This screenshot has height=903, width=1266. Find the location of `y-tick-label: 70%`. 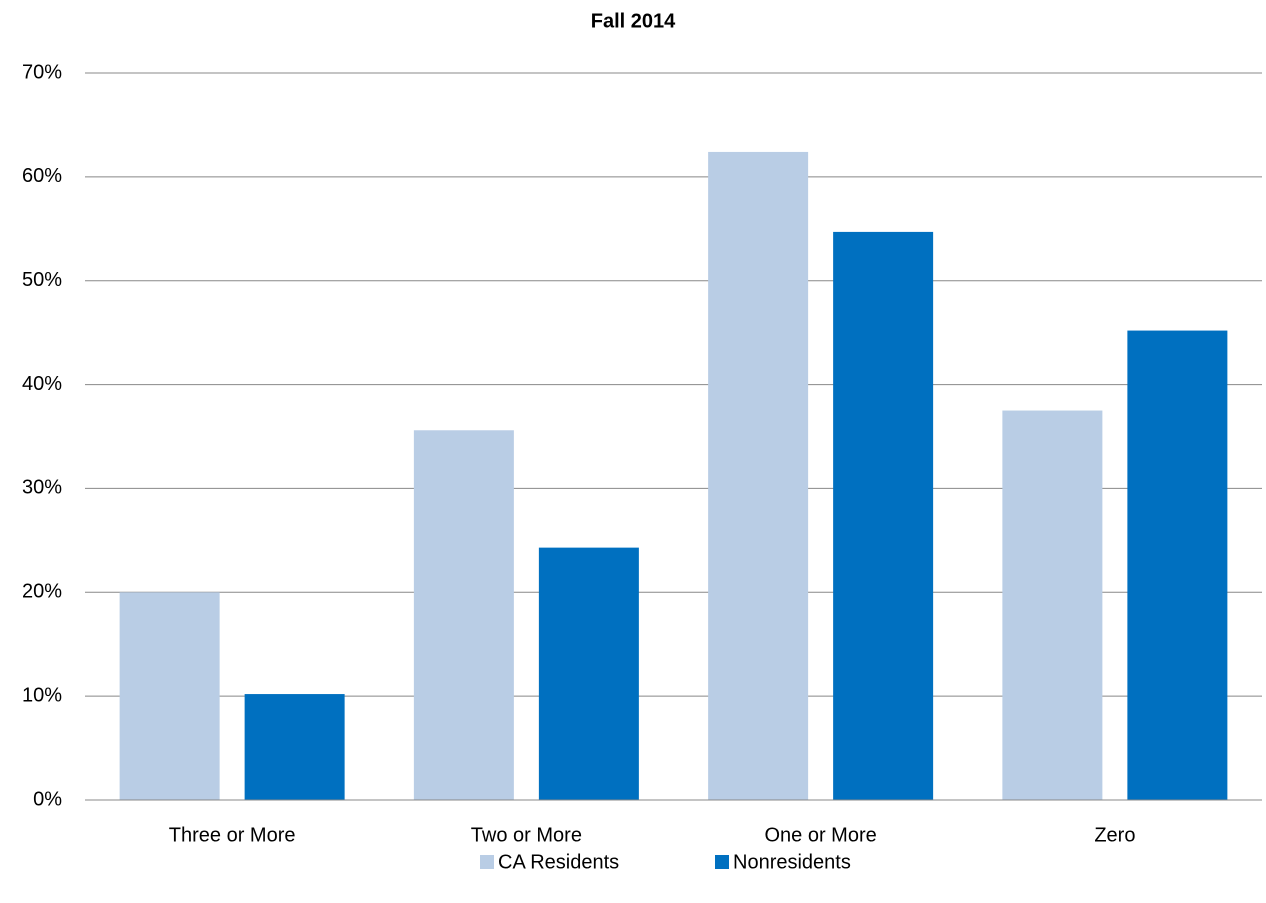

y-tick-label: 70% is located at coordinates (42, 72).